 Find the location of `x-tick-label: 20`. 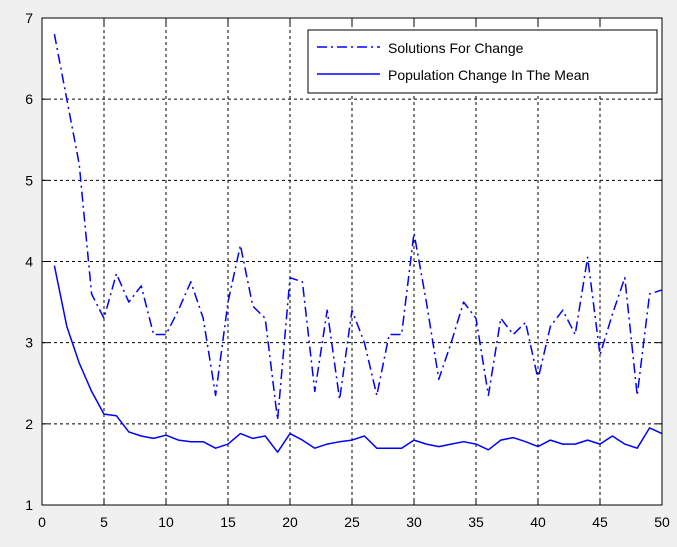

x-tick-label: 20 is located at coordinates (290, 522).